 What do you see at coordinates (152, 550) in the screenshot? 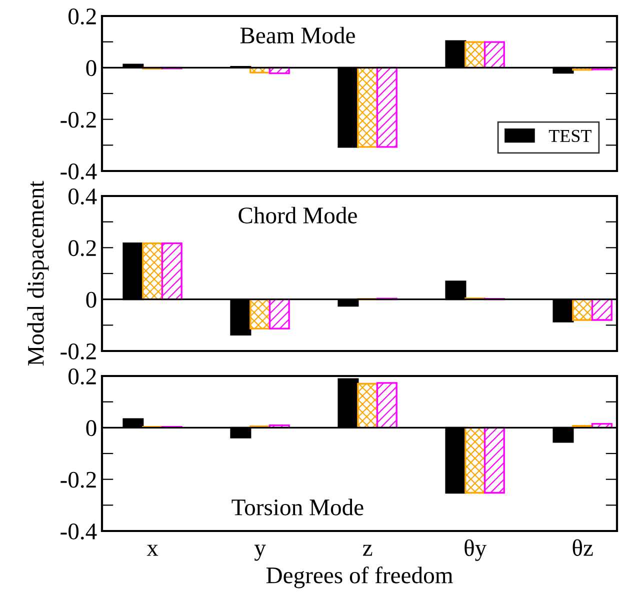
I see `x-tick-label: x` at bounding box center [152, 550].